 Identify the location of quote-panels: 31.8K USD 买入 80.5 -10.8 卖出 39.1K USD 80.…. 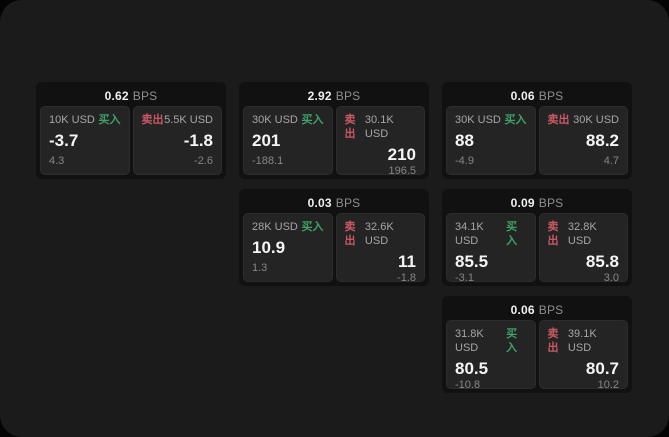
(537, 355).